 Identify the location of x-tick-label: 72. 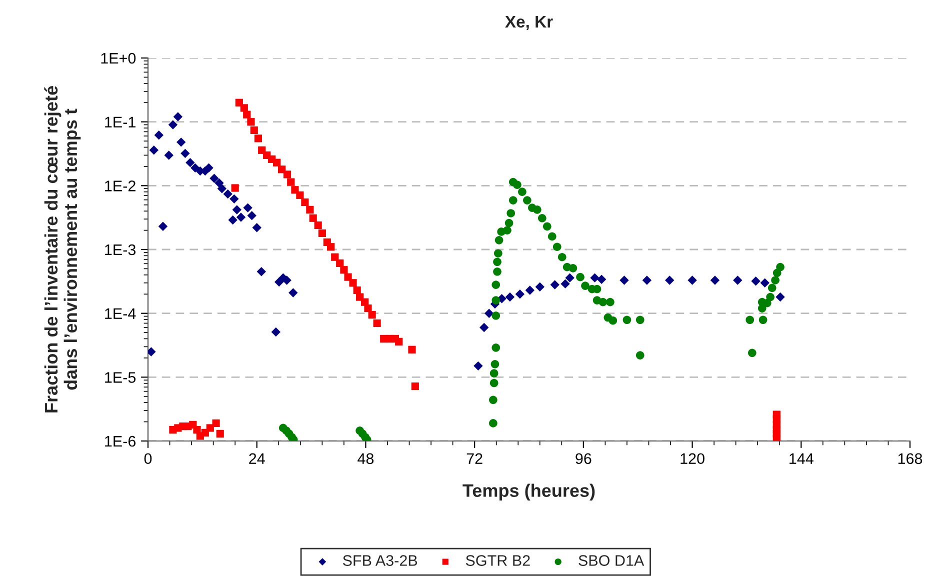
(474, 458).